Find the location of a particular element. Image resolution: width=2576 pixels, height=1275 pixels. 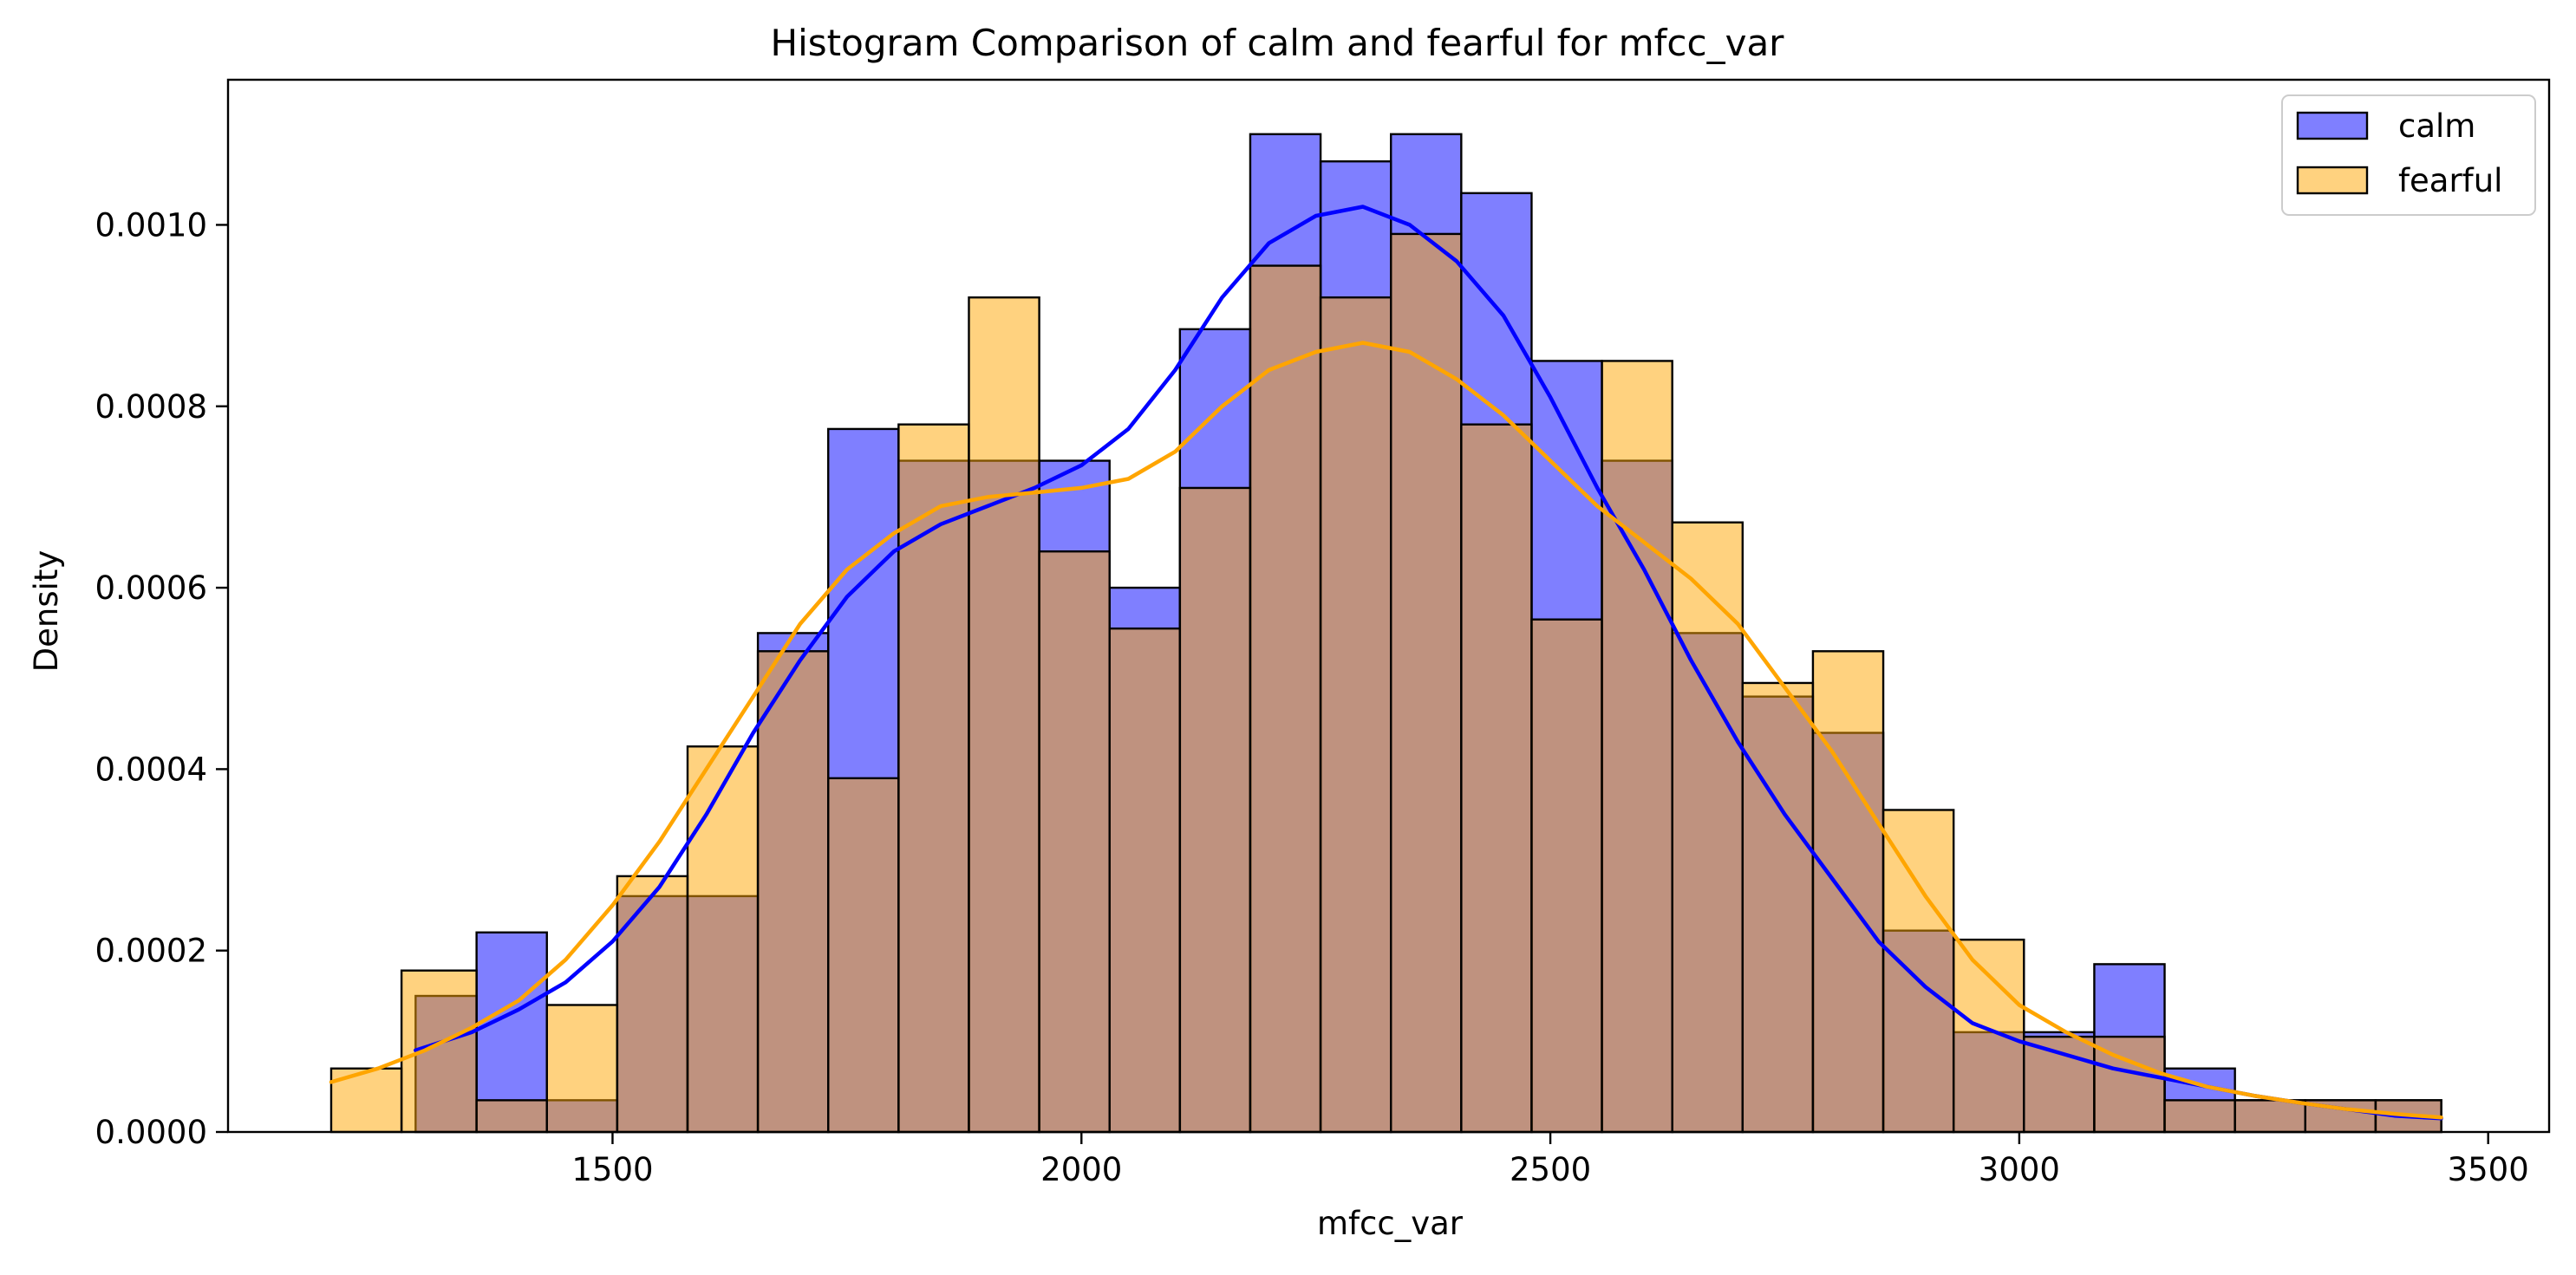

y-tick-label: 0.0008 is located at coordinates (151, 407).